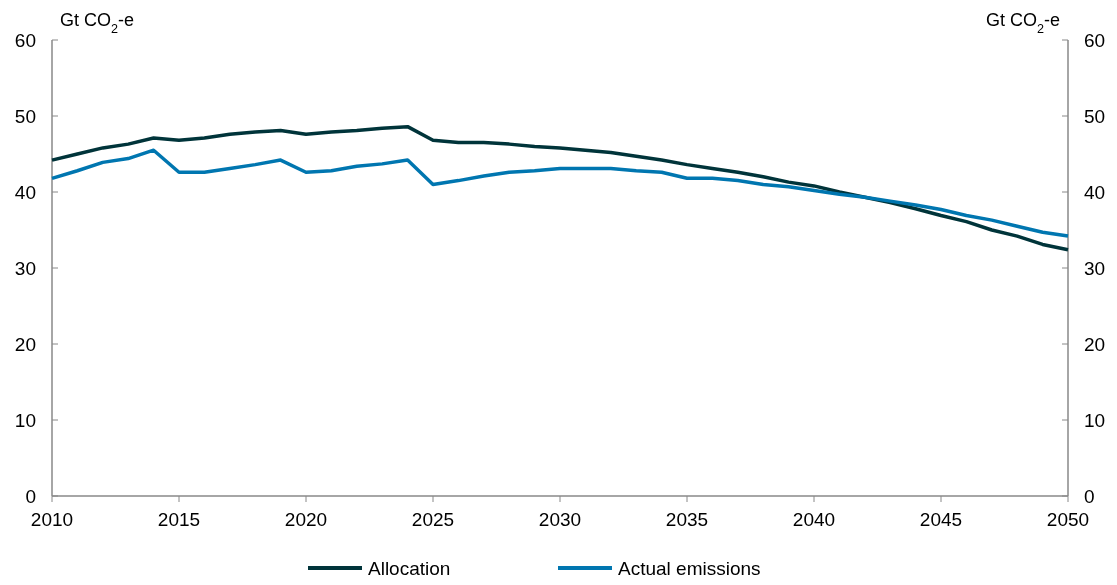  What do you see at coordinates (1095, 116) in the screenshot?
I see `y2-tick-label: 50` at bounding box center [1095, 116].